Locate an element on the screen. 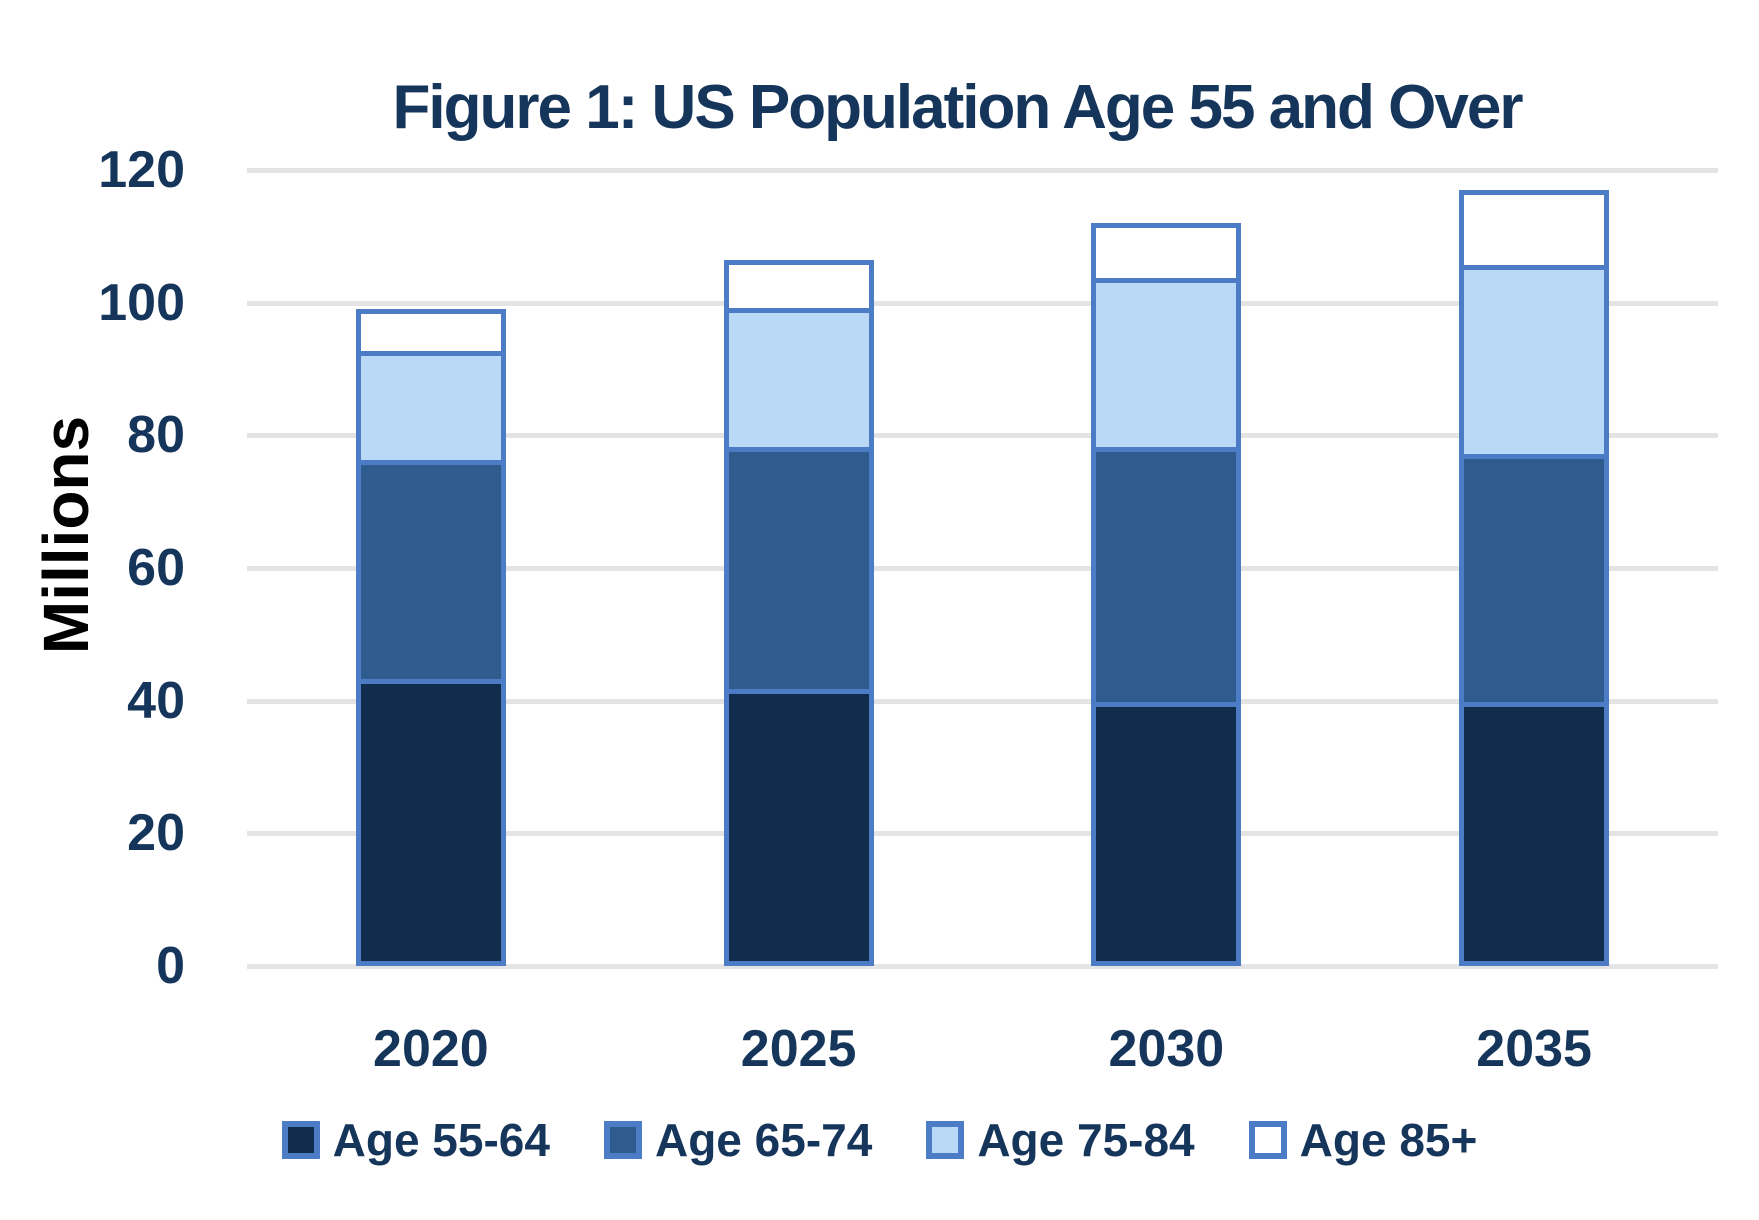 The image size is (1759, 1220). y-tick-label-0: 0 is located at coordinates (170, 966).